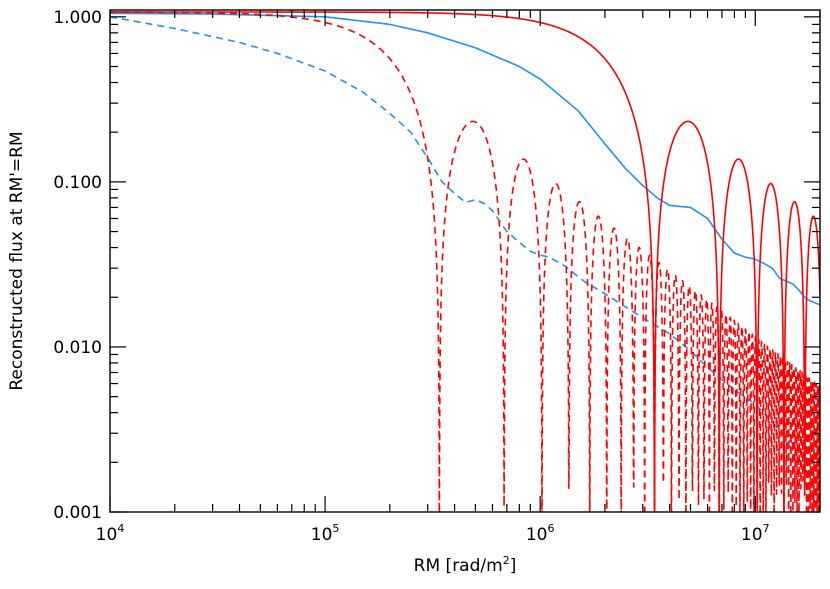 Image resolution: width=830 pixels, height=589 pixels. I want to click on y-tick-label: 0.001, so click(77, 513).